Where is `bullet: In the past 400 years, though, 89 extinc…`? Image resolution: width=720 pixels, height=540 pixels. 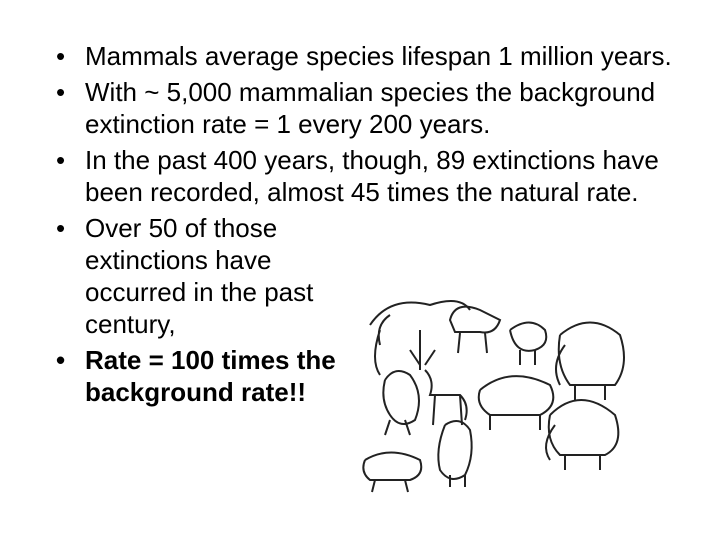 bullet: In the past 400 years, though, 89 extinc… is located at coordinates (383, 176).